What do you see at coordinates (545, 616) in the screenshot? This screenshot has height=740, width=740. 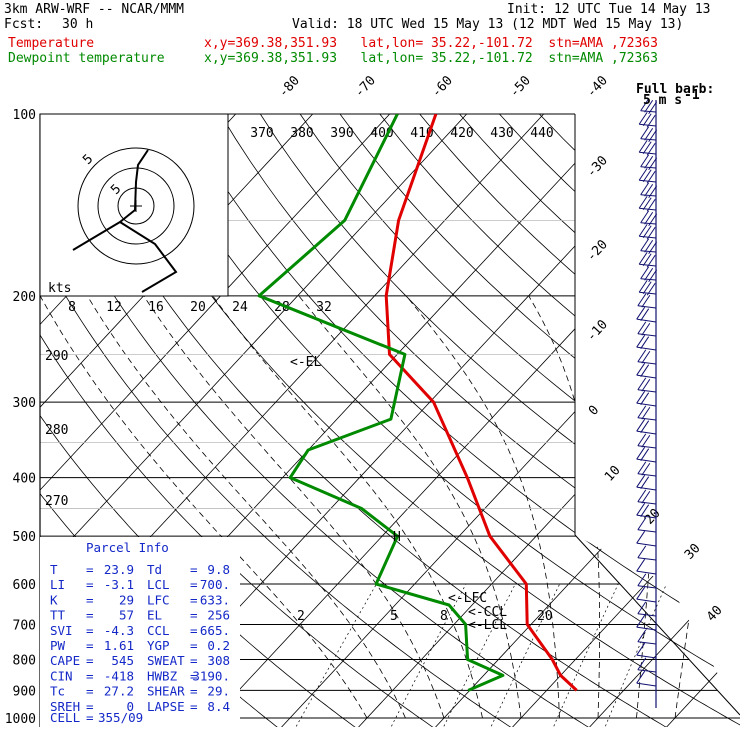 I see `mixing-ratio-label: 20` at bounding box center [545, 616].